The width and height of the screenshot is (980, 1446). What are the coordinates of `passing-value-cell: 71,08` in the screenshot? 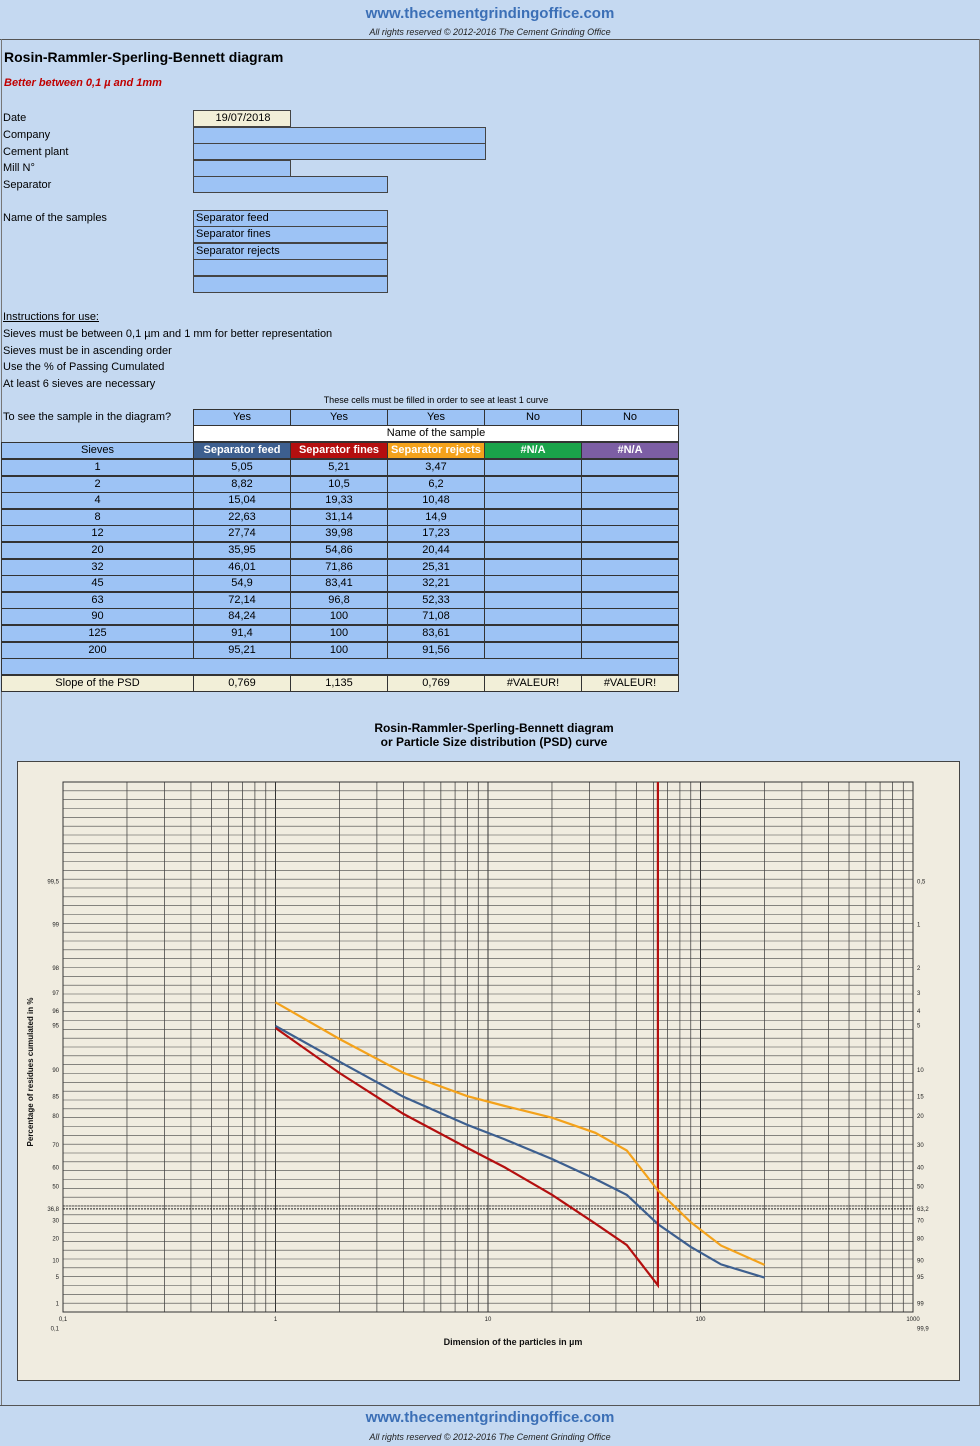 It's located at (436, 617).